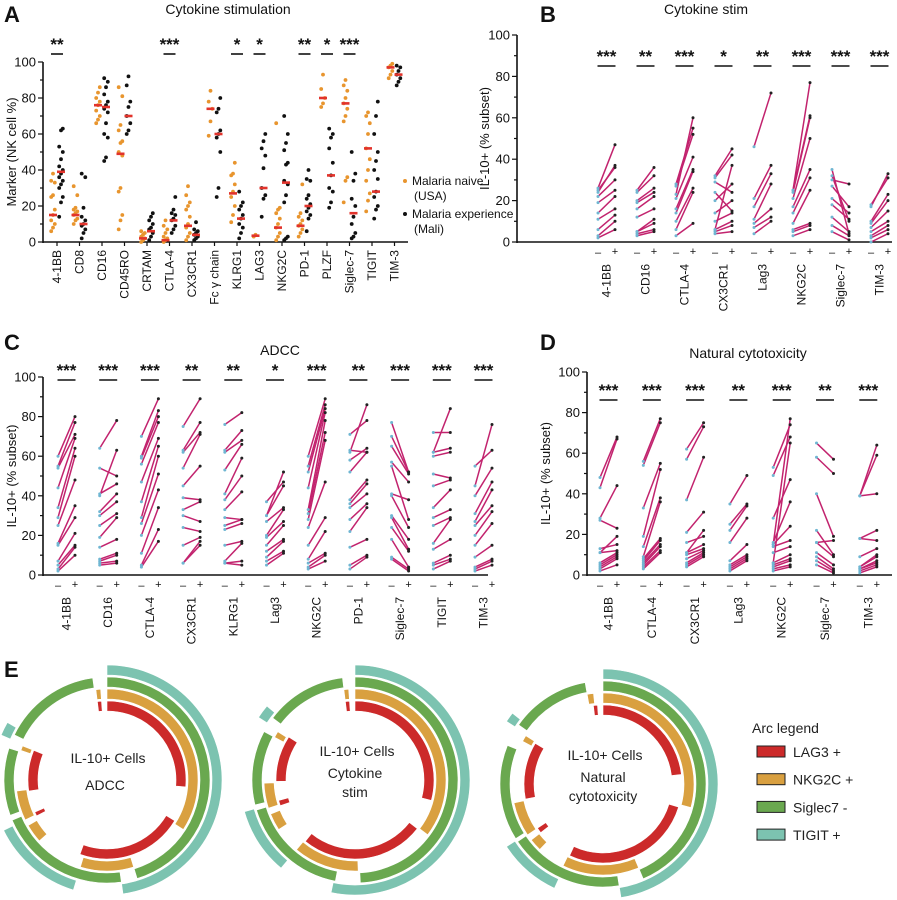 Image resolution: width=897 pixels, height=900 pixels. What do you see at coordinates (513, 720) in the screenshot?
I see `arc-tigit` at bounding box center [513, 720].